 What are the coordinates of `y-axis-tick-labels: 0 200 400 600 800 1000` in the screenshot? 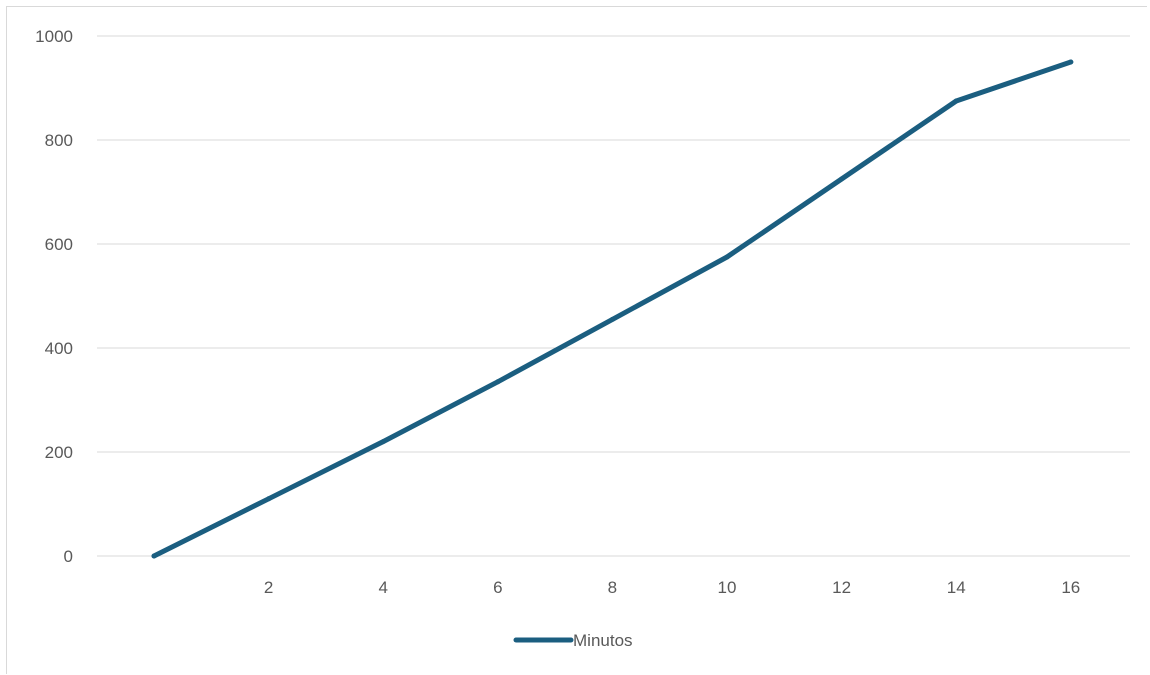 It's located at (54, 296).